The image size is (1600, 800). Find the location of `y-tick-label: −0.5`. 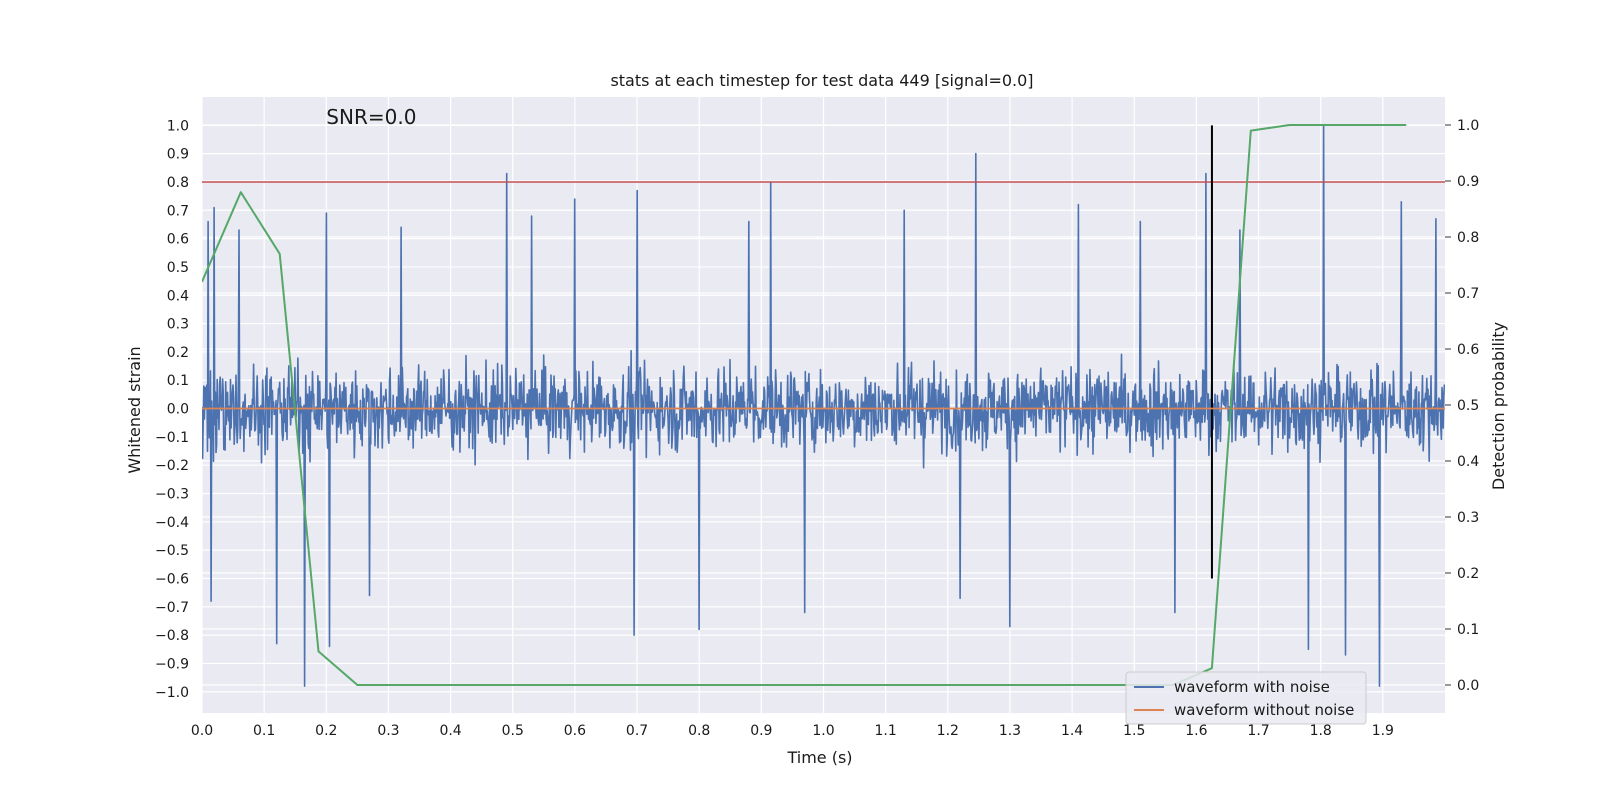

y-tick-label: −0.5 is located at coordinates (172, 551).